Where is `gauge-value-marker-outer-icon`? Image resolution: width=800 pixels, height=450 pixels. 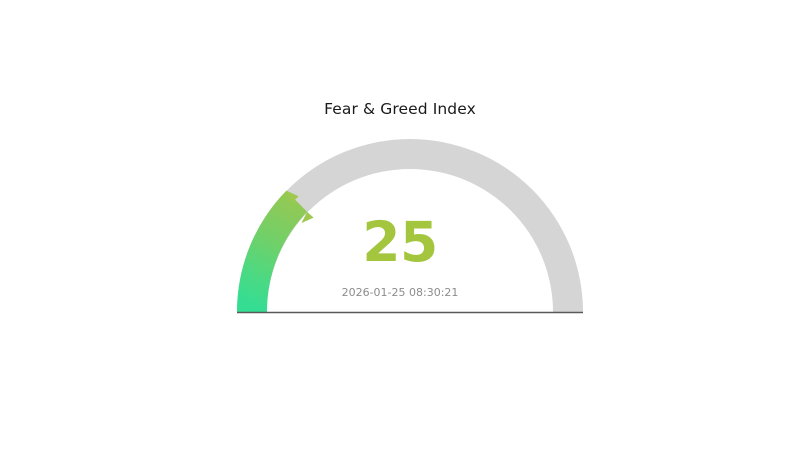 gauge-value-marker-outer-icon is located at coordinates (292, 196).